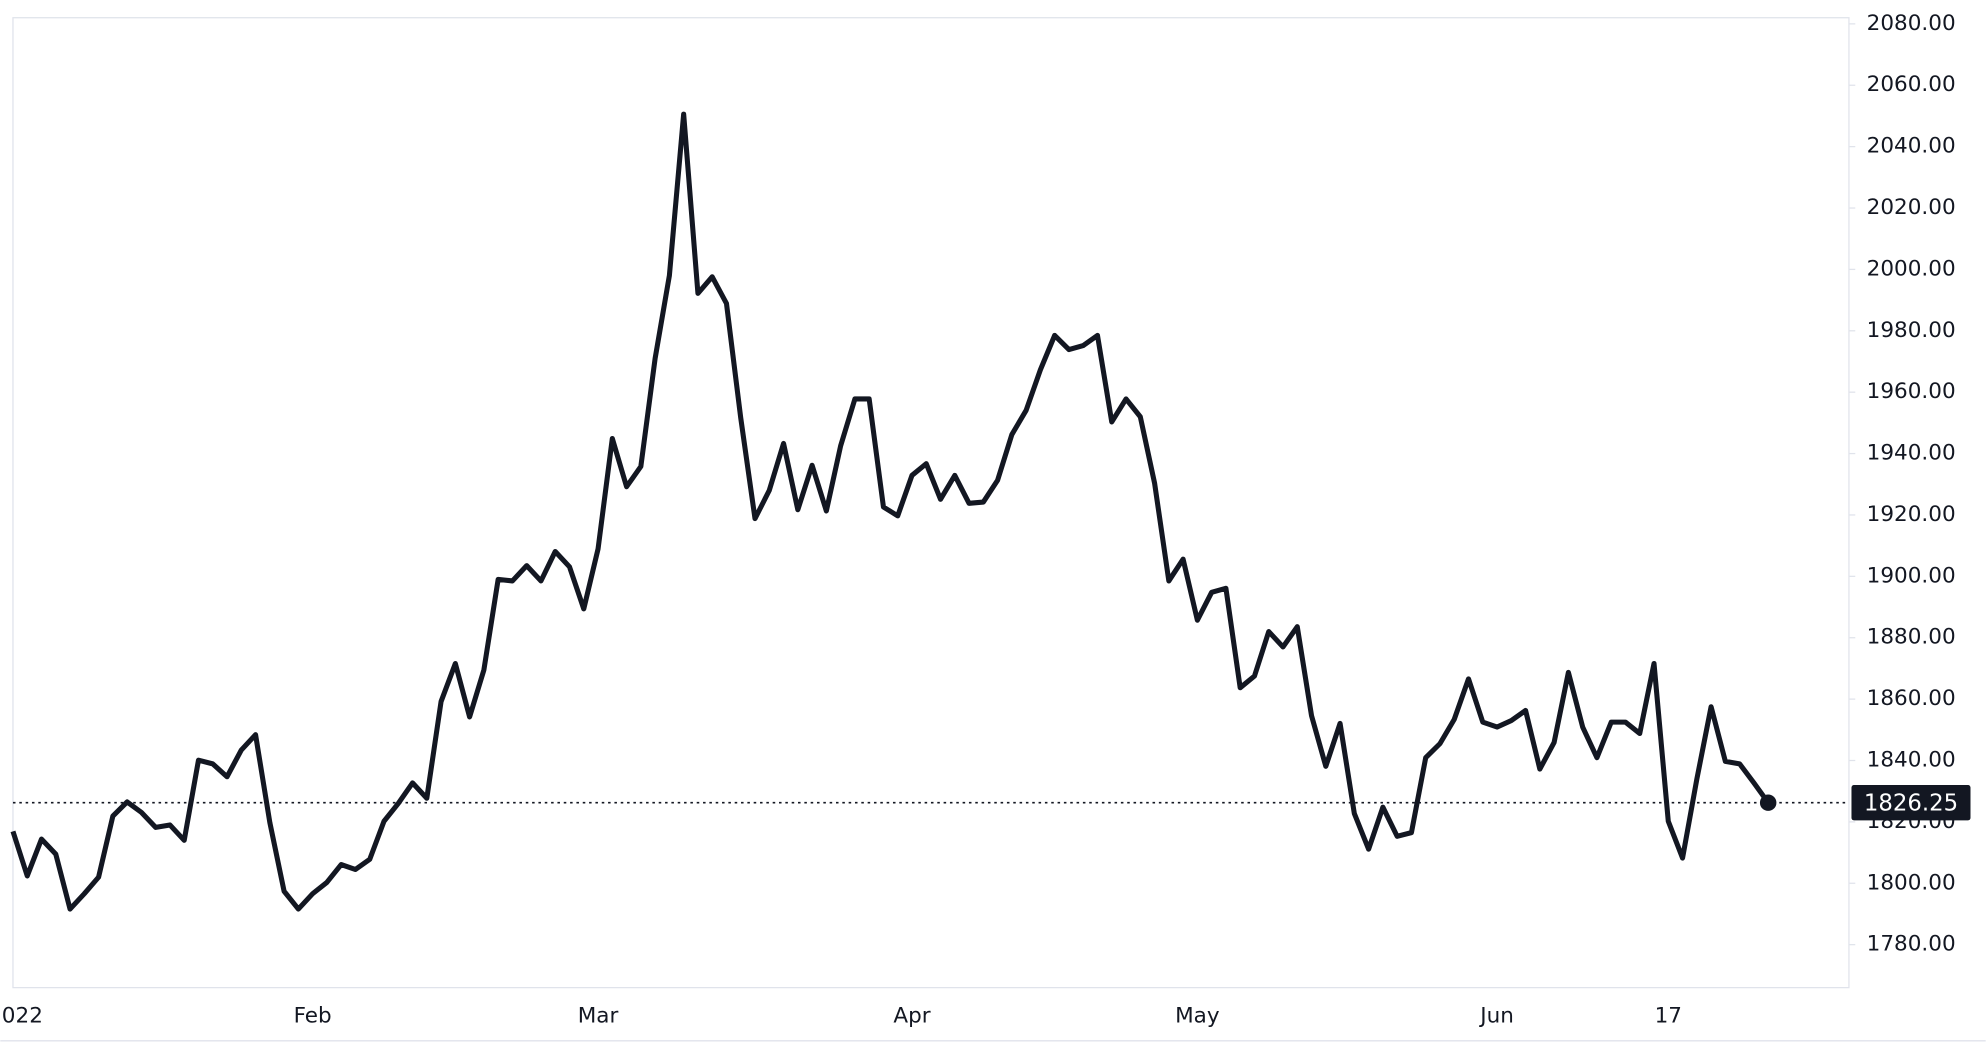 The height and width of the screenshot is (1056, 1986). What do you see at coordinates (1911, 207) in the screenshot?
I see `y-tick-label: 2020.00` at bounding box center [1911, 207].